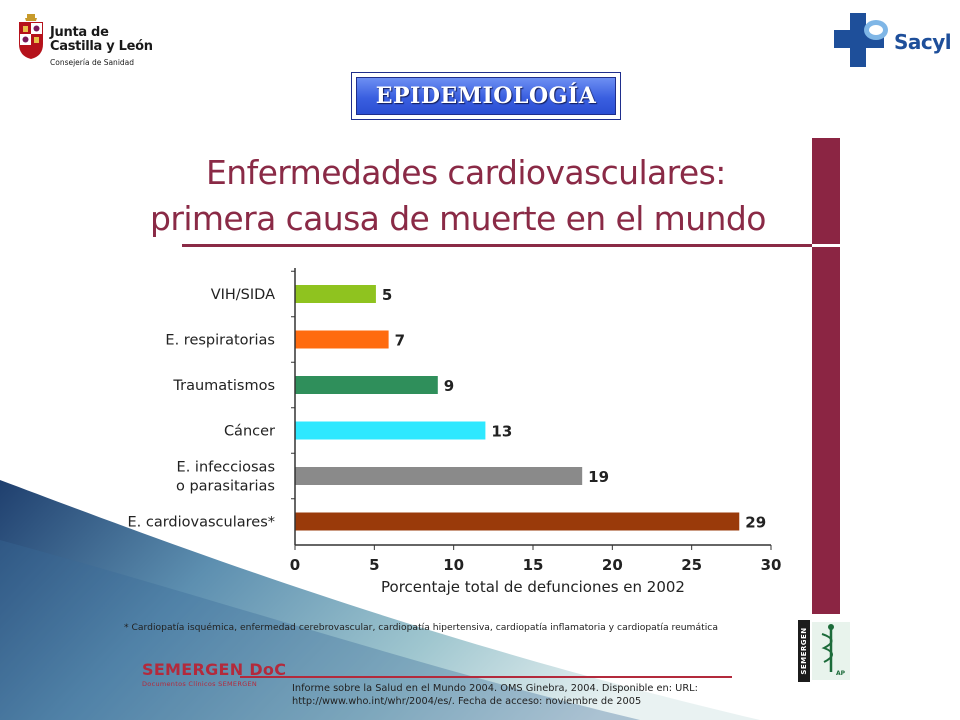  I want to click on category-label: Traumatismos, so click(223, 386).